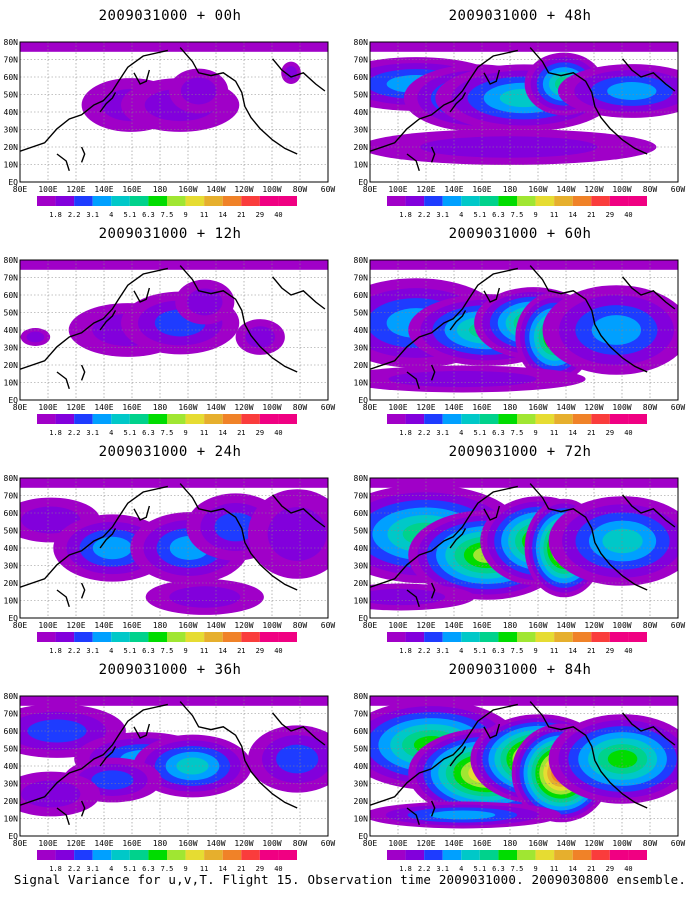  What do you see at coordinates (75, 407) in the screenshot?
I see `lon-tick-label: 120E` at bounding box center [75, 407].